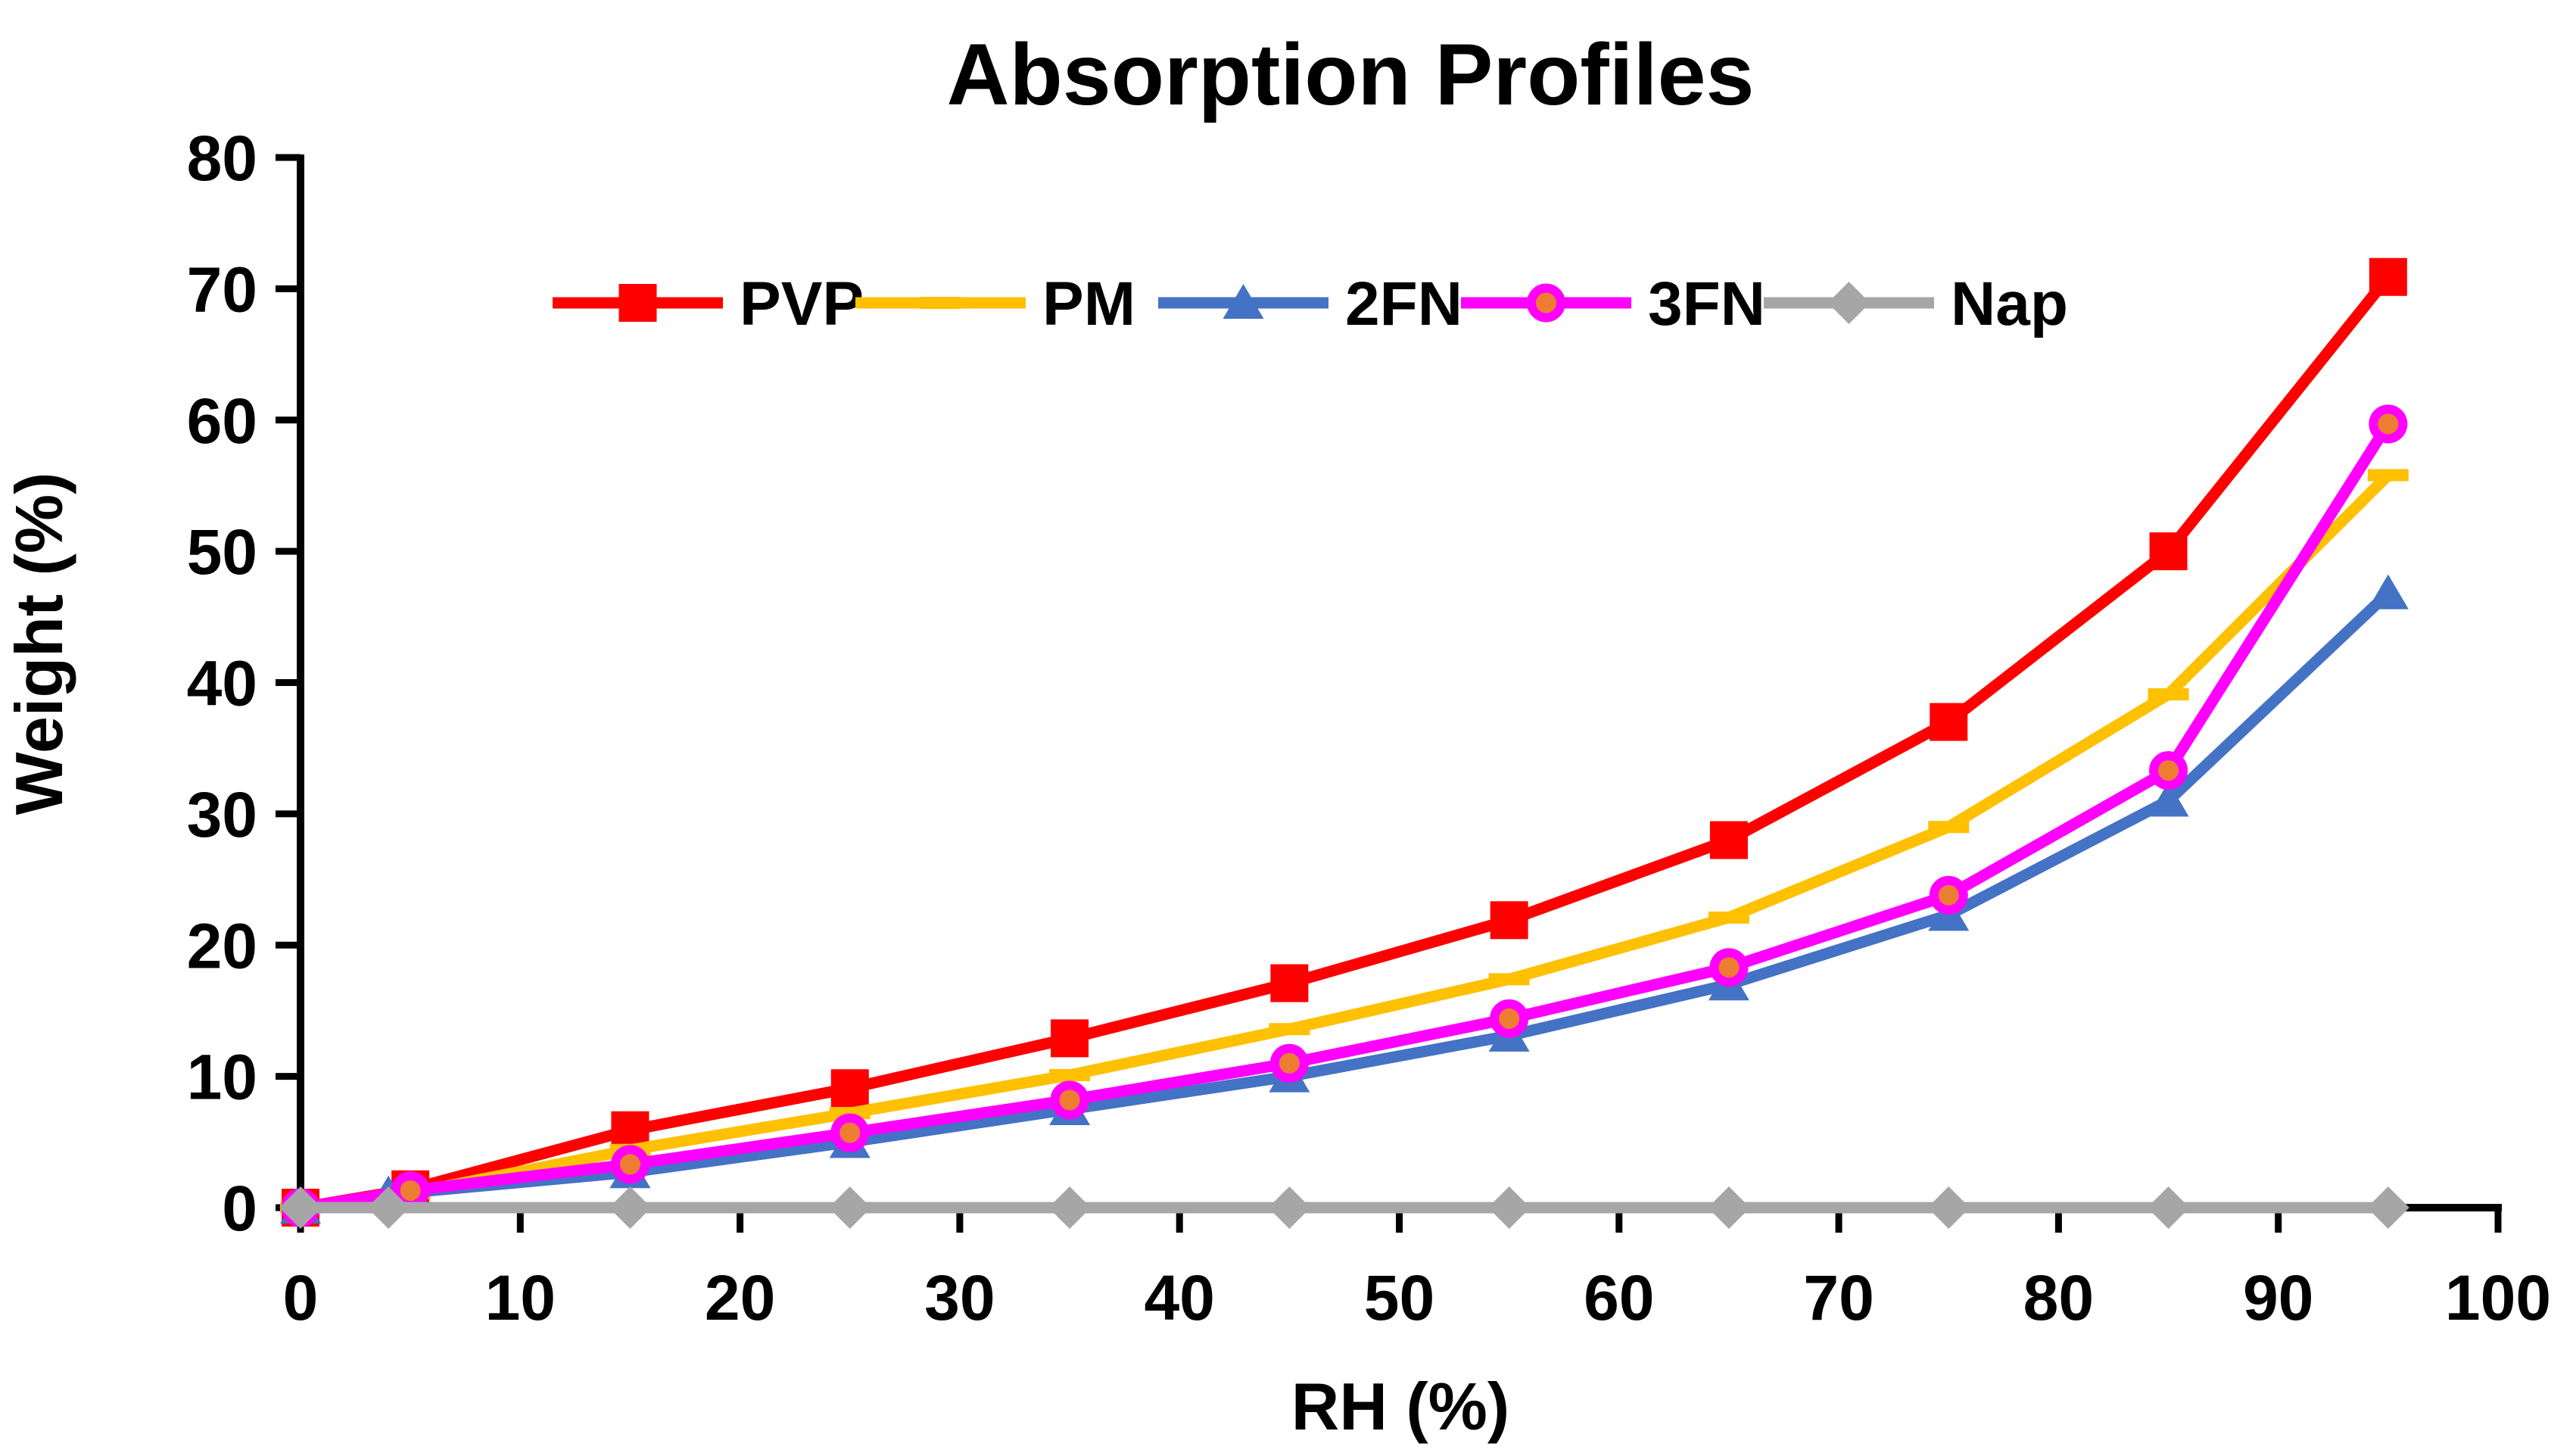  Describe the element at coordinates (637, 303) in the screenshot. I see `legend-swatch-marker-PVP` at that location.